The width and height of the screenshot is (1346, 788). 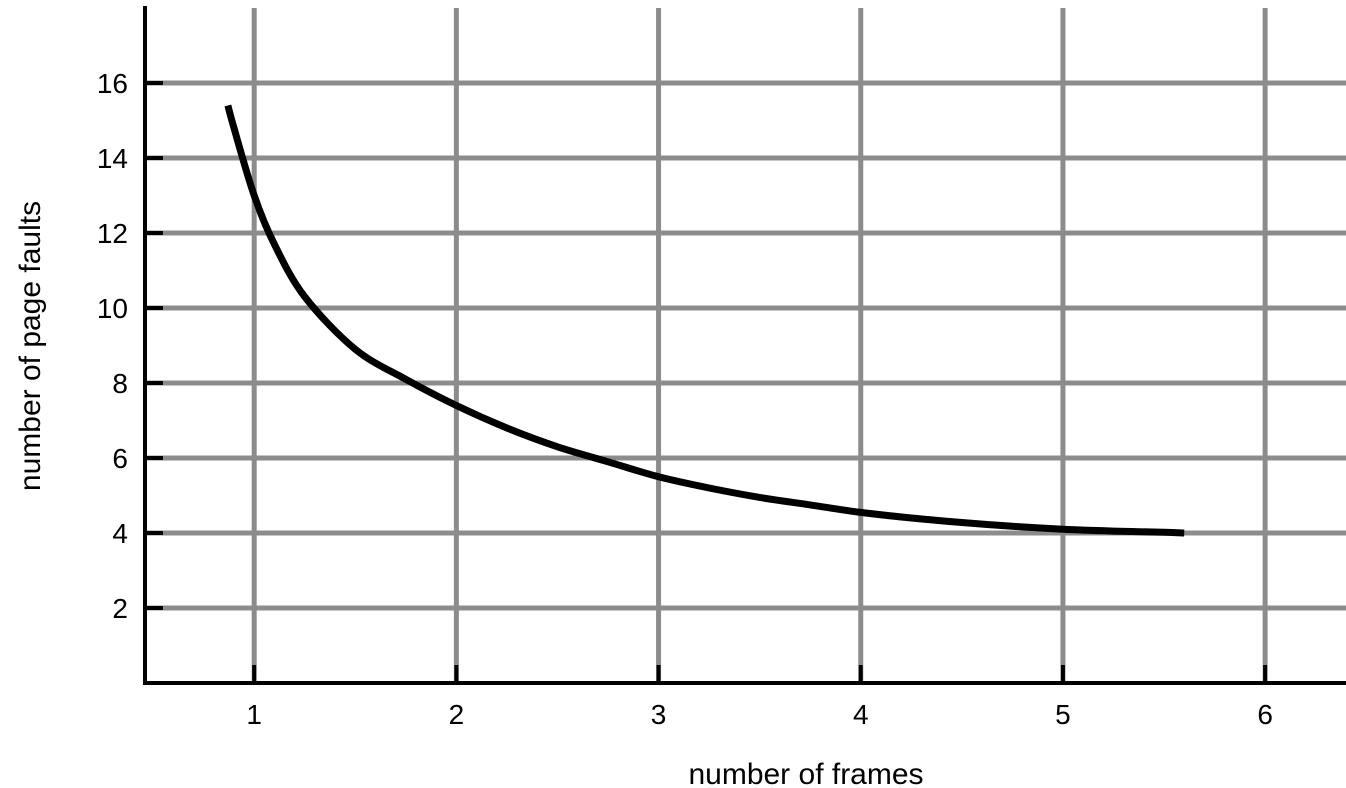 What do you see at coordinates (120, 383) in the screenshot?
I see `y-tick-label: 8` at bounding box center [120, 383].